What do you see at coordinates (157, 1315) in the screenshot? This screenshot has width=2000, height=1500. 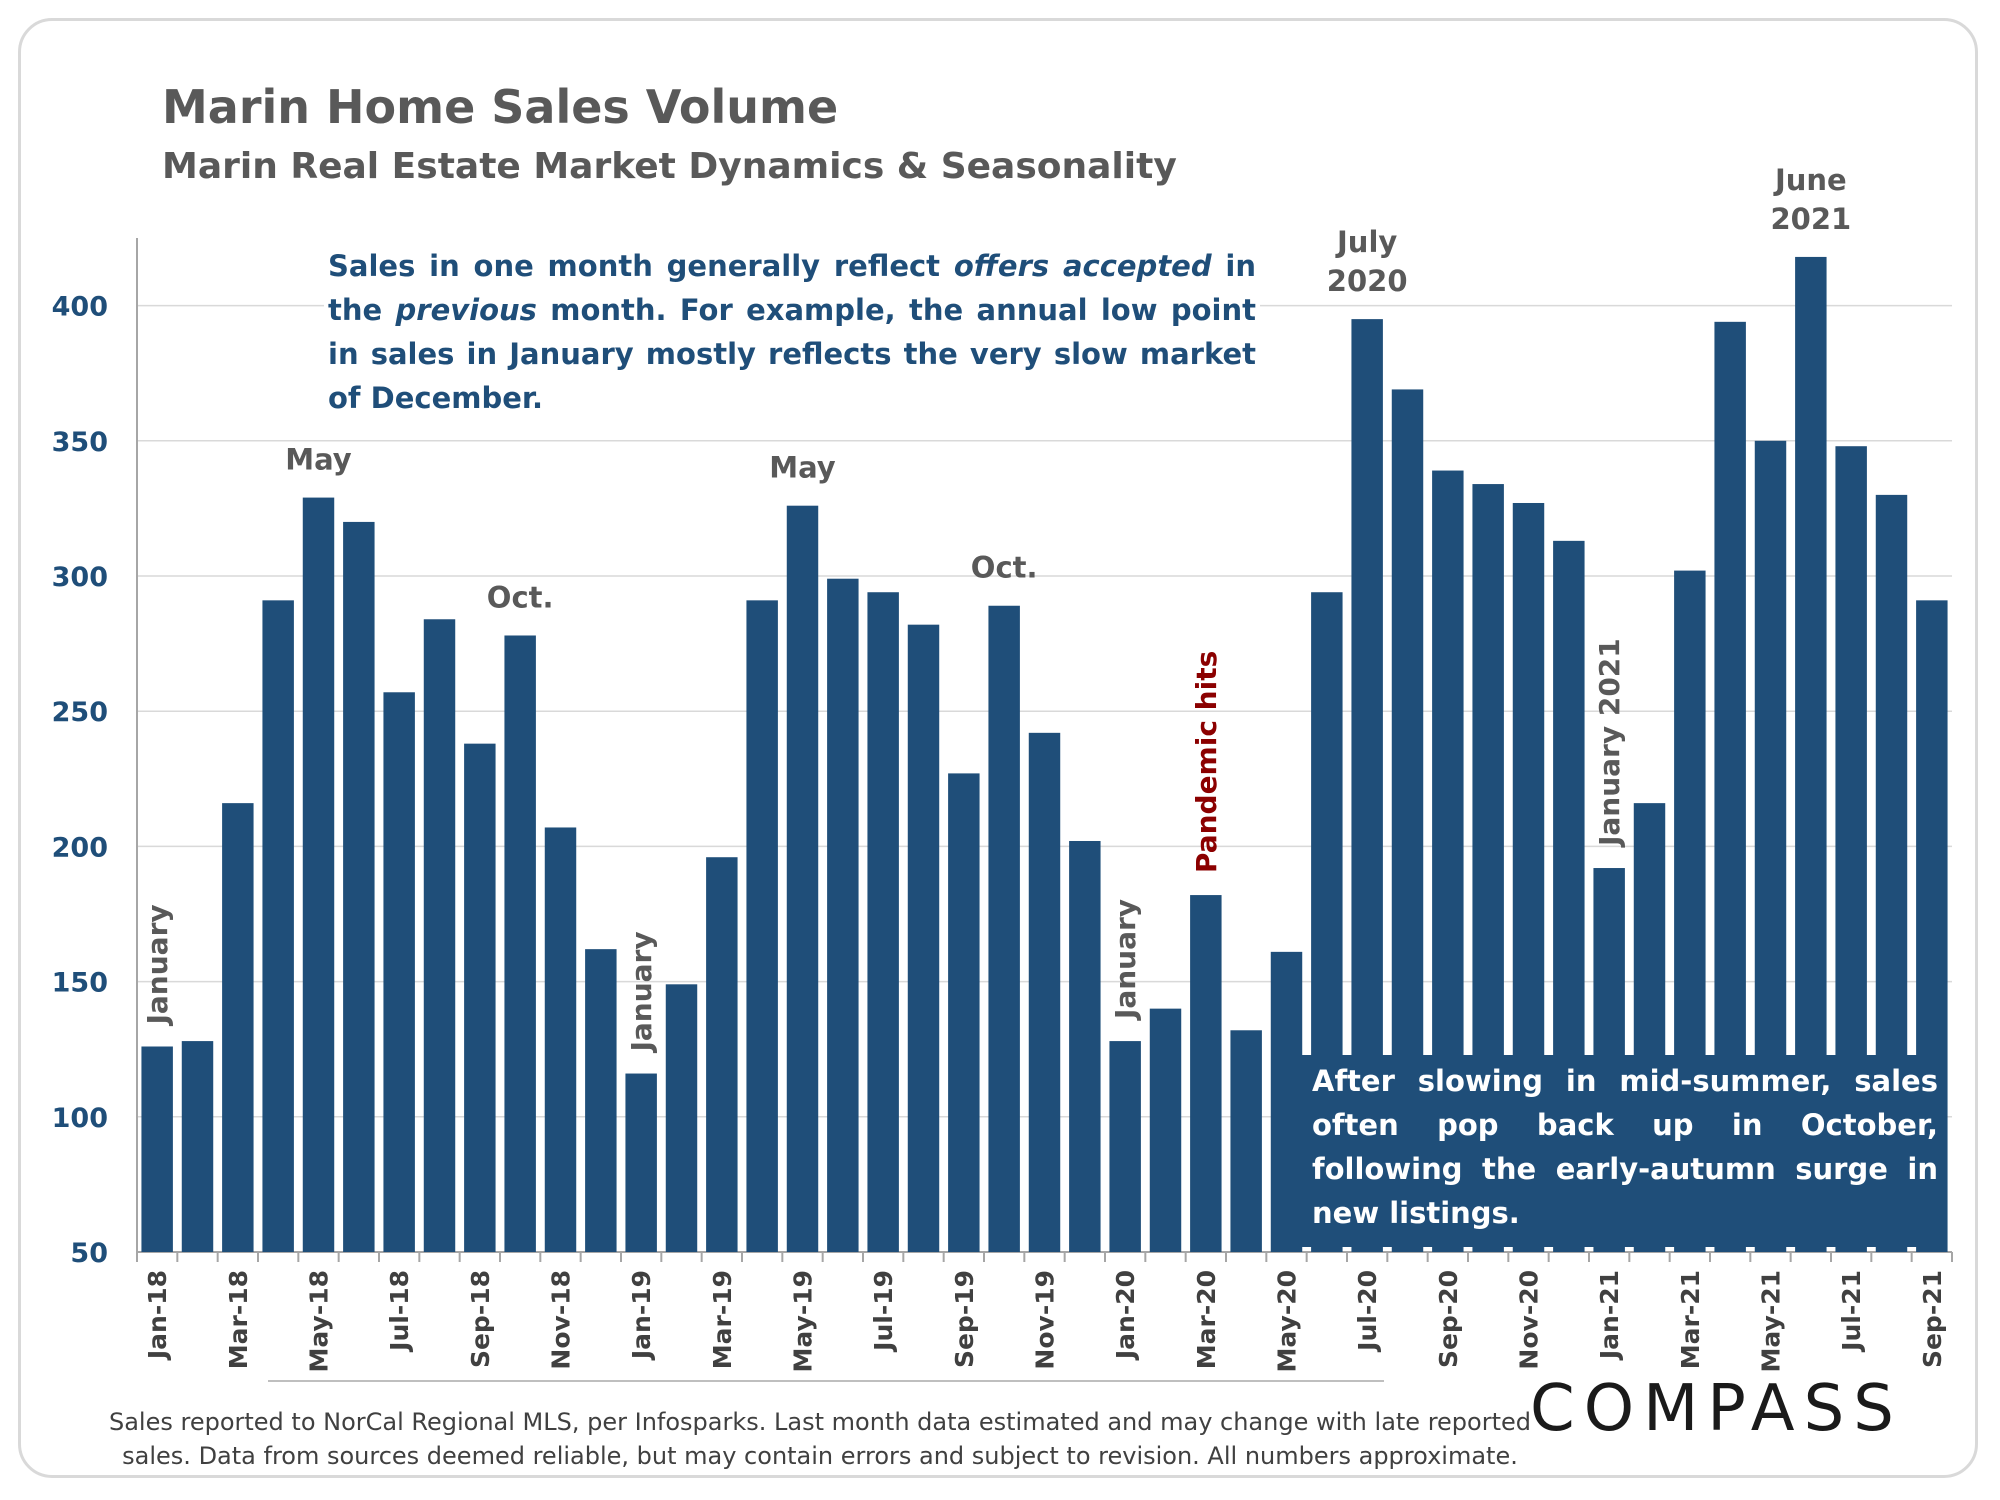 I see `x-tick-label: Jan-18` at bounding box center [157, 1315].